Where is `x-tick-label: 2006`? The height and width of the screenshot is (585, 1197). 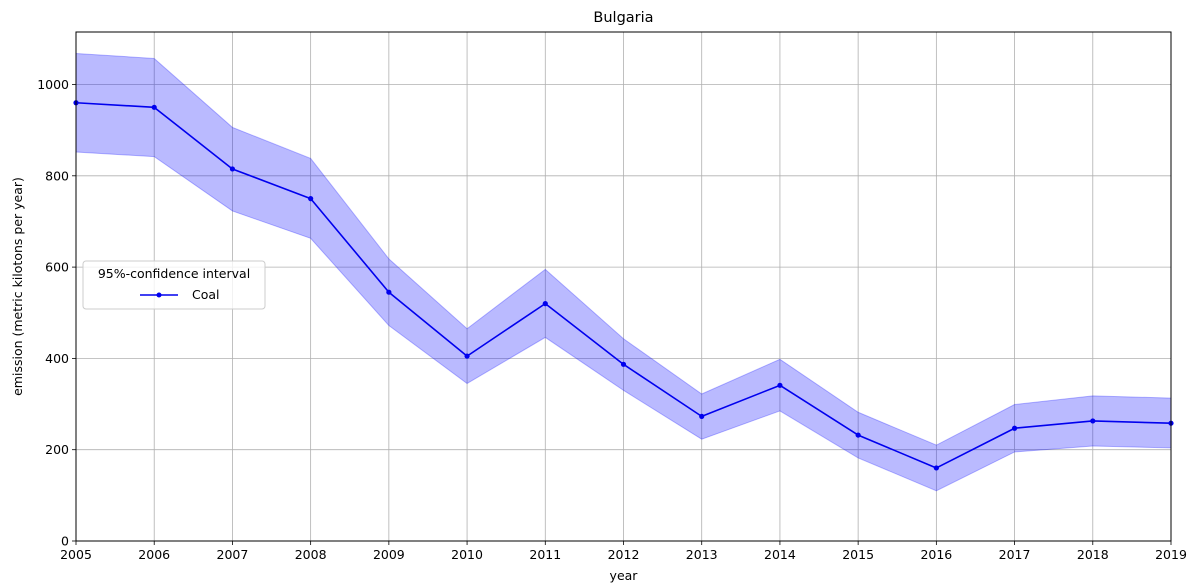 x-tick-label: 2006 is located at coordinates (154, 554).